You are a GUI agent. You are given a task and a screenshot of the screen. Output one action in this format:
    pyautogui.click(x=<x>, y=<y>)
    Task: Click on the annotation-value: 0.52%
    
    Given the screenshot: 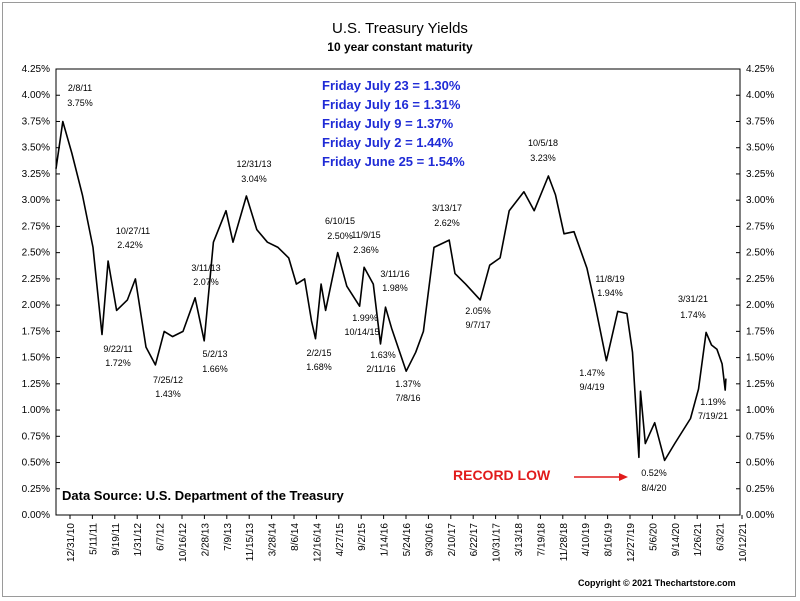 What is the action you would take?
    pyautogui.click(x=654, y=473)
    